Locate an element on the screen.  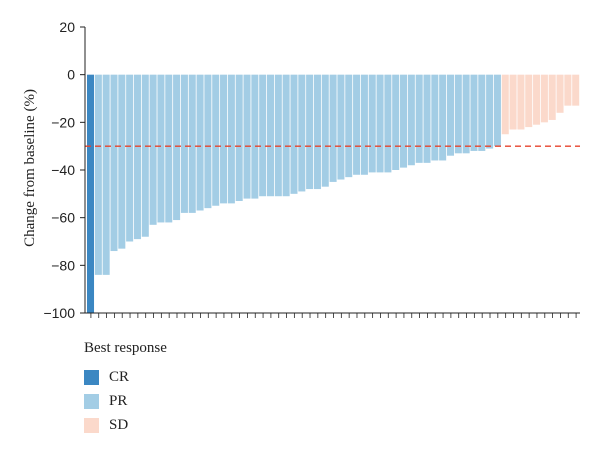
legend: Best response CR PR SD is located at coordinates (125, 388).